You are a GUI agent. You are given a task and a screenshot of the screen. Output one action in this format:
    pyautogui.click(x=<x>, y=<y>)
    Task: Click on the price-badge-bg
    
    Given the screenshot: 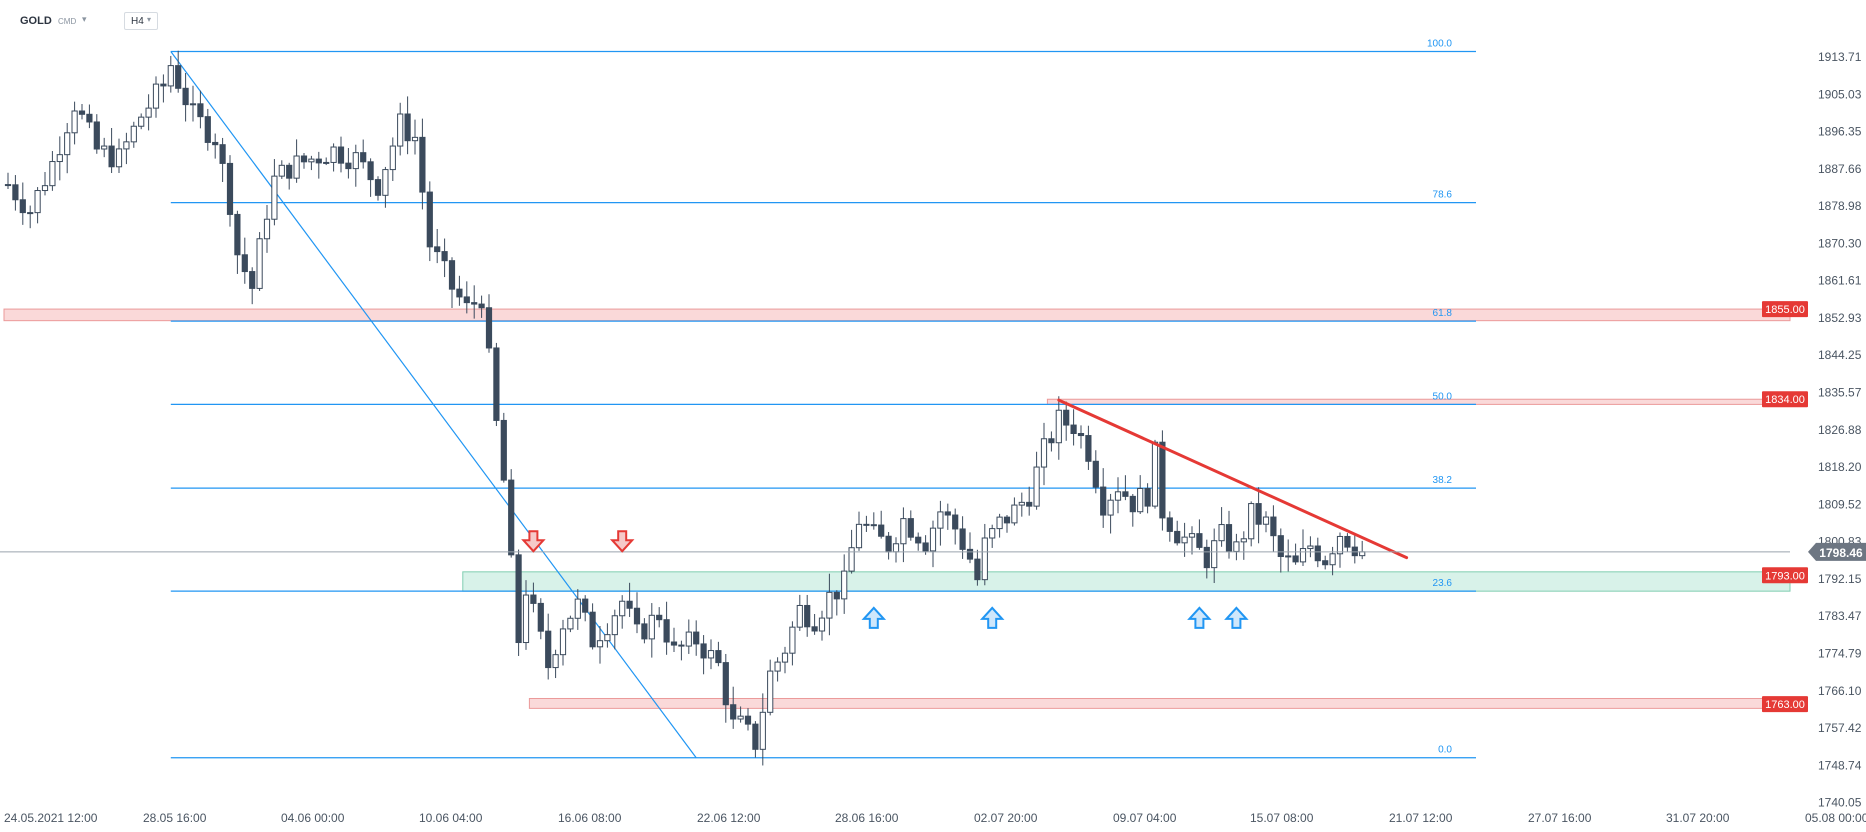 What is the action you would take?
    pyautogui.click(x=1785, y=309)
    